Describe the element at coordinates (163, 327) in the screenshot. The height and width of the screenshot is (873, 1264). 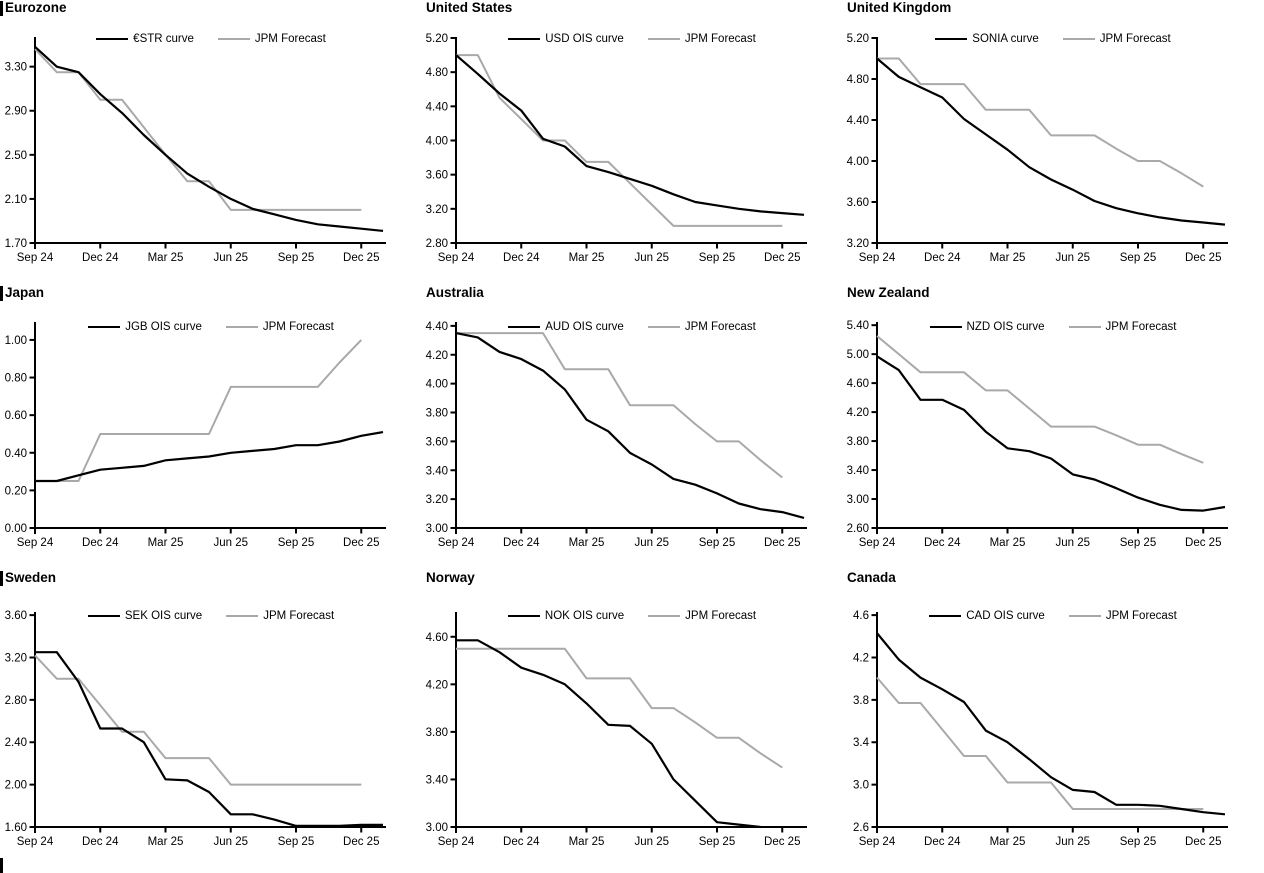
I see `legend-label-market: JGB OIS curve` at that location.